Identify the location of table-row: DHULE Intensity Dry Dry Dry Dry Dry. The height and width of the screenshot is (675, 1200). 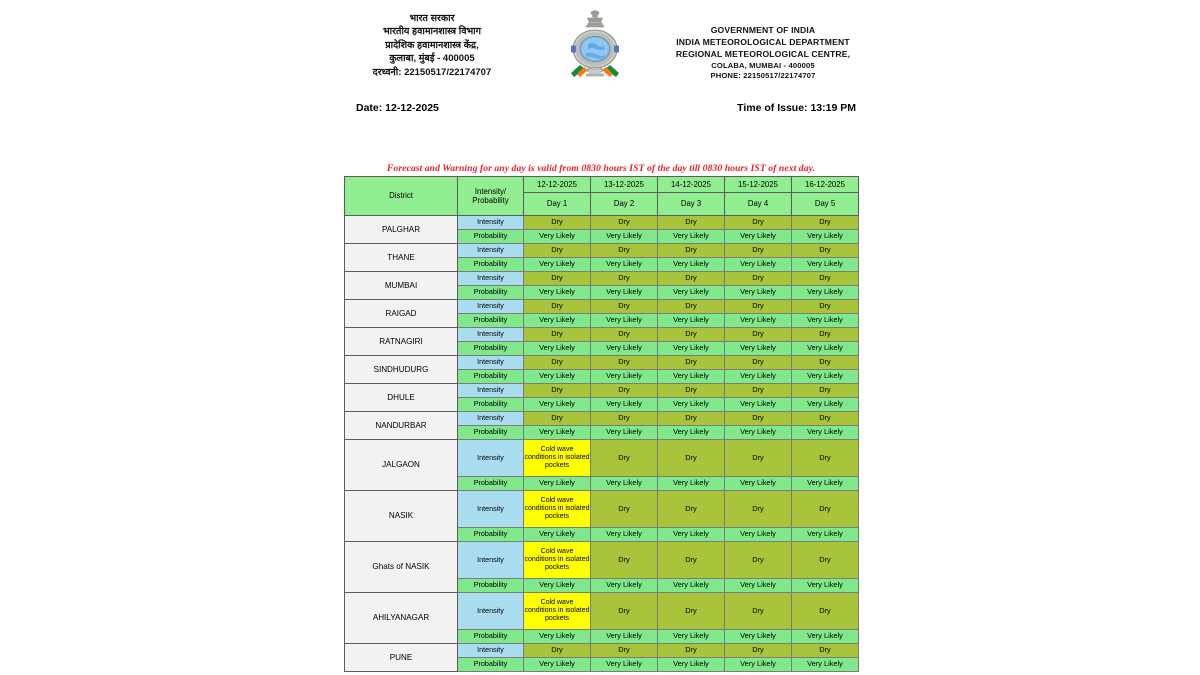
(601, 397).